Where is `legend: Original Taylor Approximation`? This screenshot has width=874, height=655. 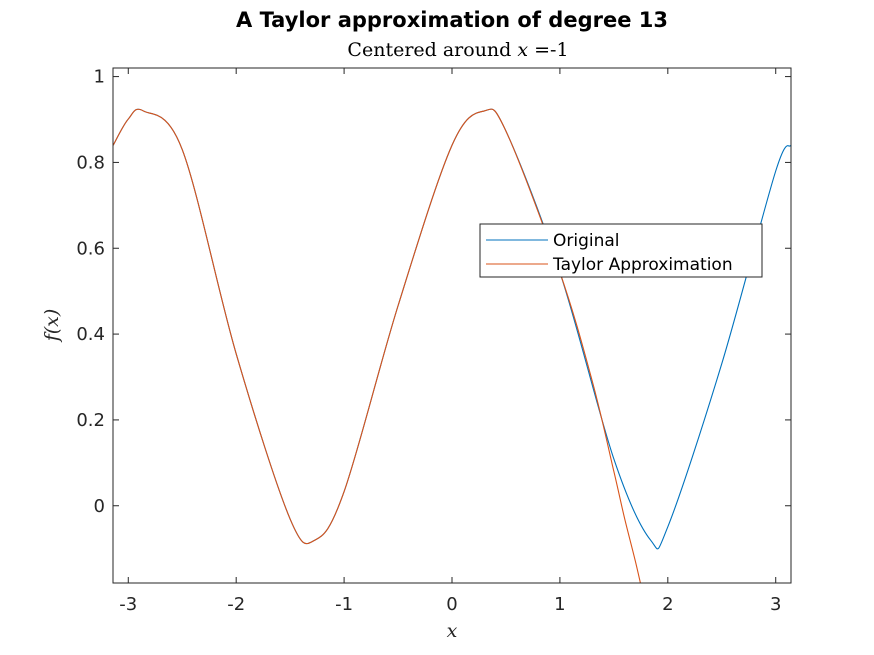
legend: Original Taylor Approximation is located at coordinates (621, 250).